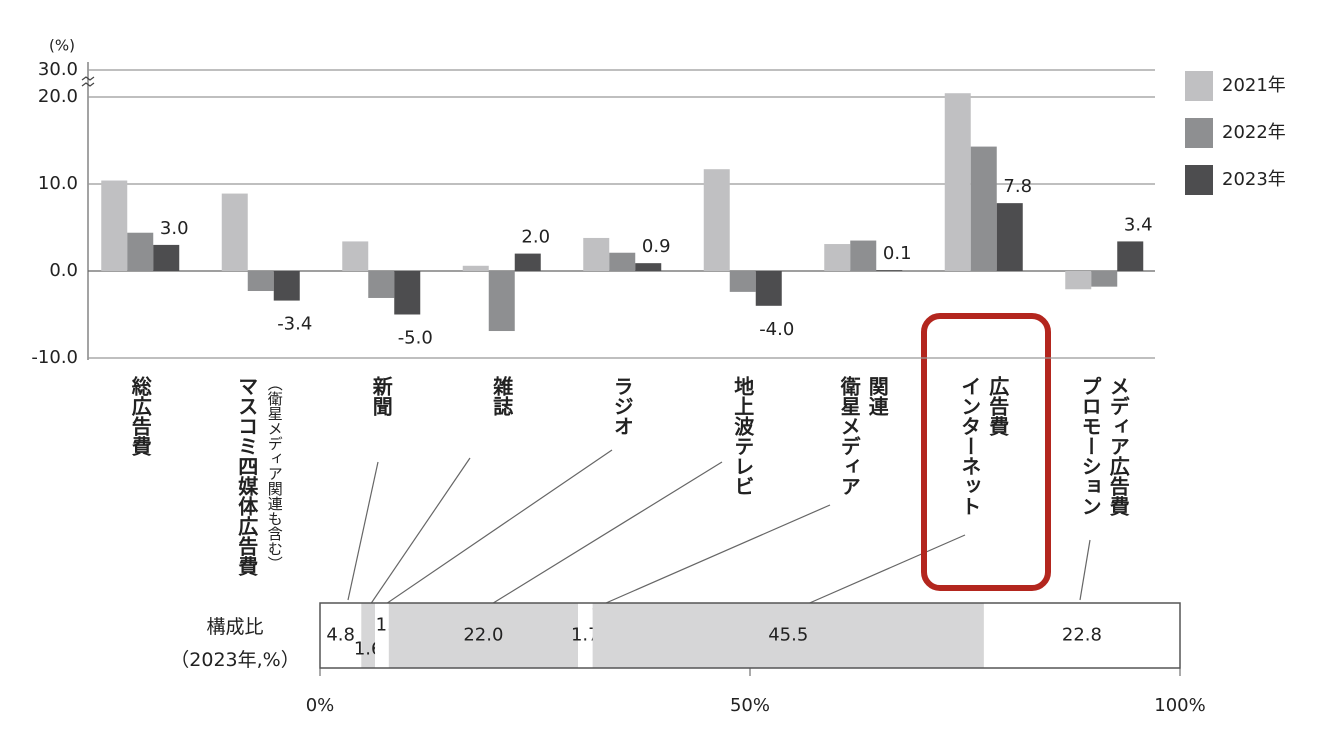 The width and height of the screenshot is (1322, 742). I want to click on x-tick-label: 新聞, so click(381, 396).